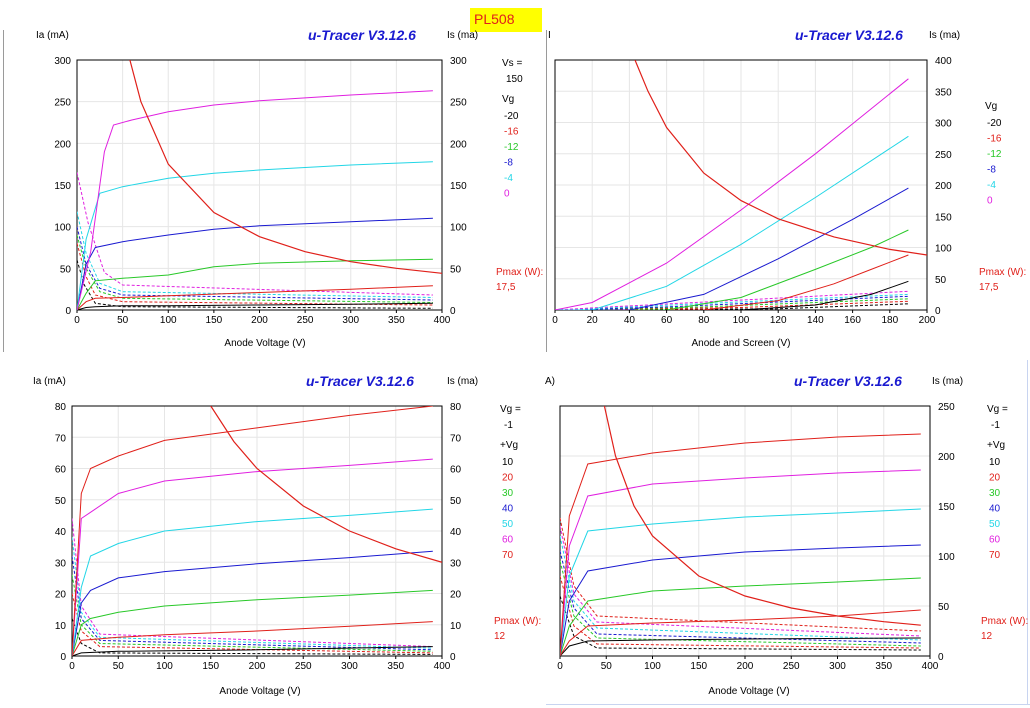  I want to click on chart-title: u-Tracer V3.12.6, so click(362, 35).